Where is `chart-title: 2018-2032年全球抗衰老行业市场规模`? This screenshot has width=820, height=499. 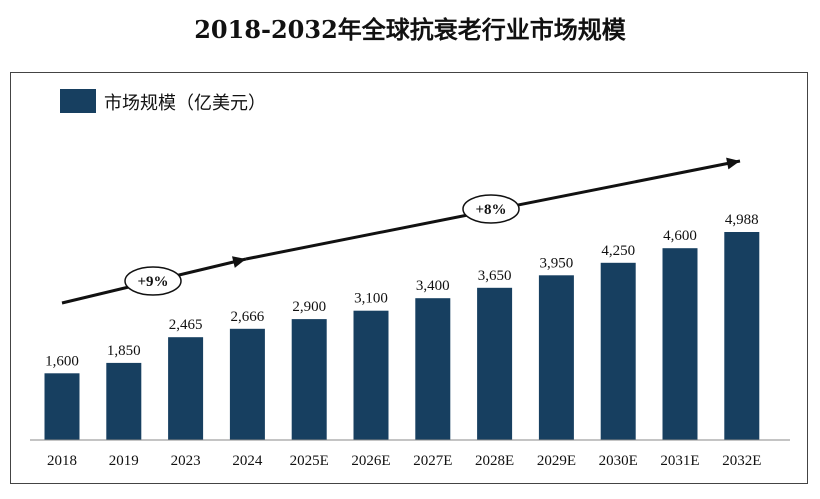
chart-title: 2018-2032年全球抗衰老行业市场规模 is located at coordinates (410, 29).